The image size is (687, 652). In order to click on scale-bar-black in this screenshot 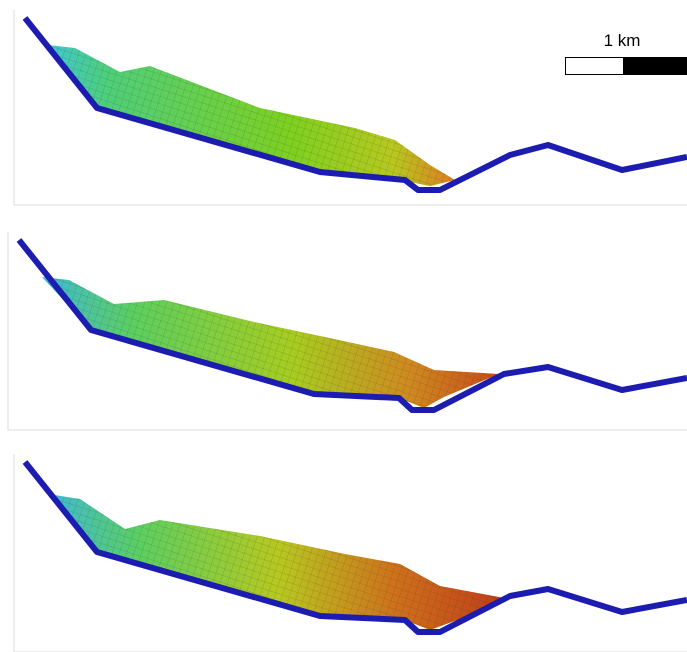, I will do `click(655, 66)`.